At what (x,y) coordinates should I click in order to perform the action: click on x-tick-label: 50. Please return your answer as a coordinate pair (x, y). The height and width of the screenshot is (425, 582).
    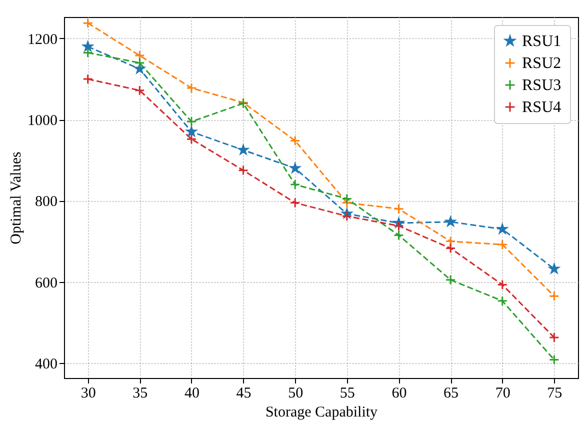
    Looking at the image, I should click on (296, 394).